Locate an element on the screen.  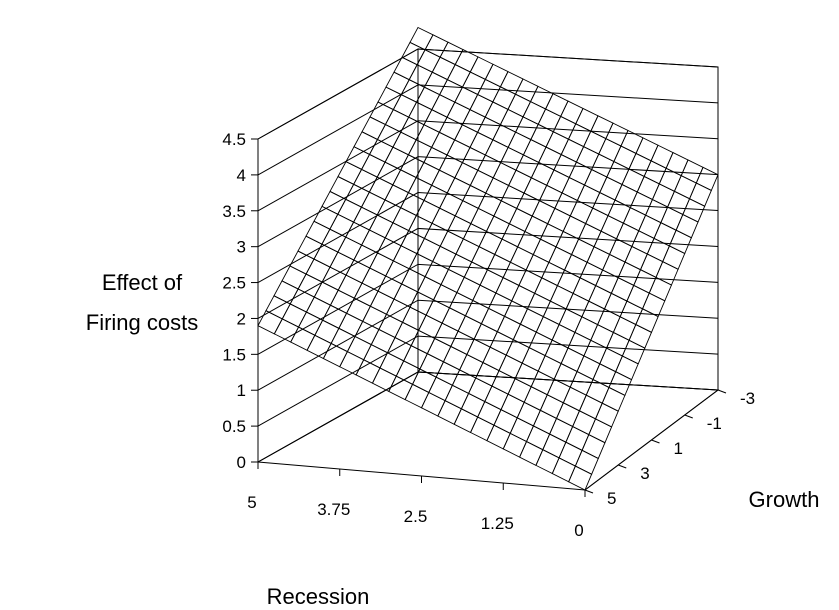
z-tick-label: 2 is located at coordinates (241, 318).